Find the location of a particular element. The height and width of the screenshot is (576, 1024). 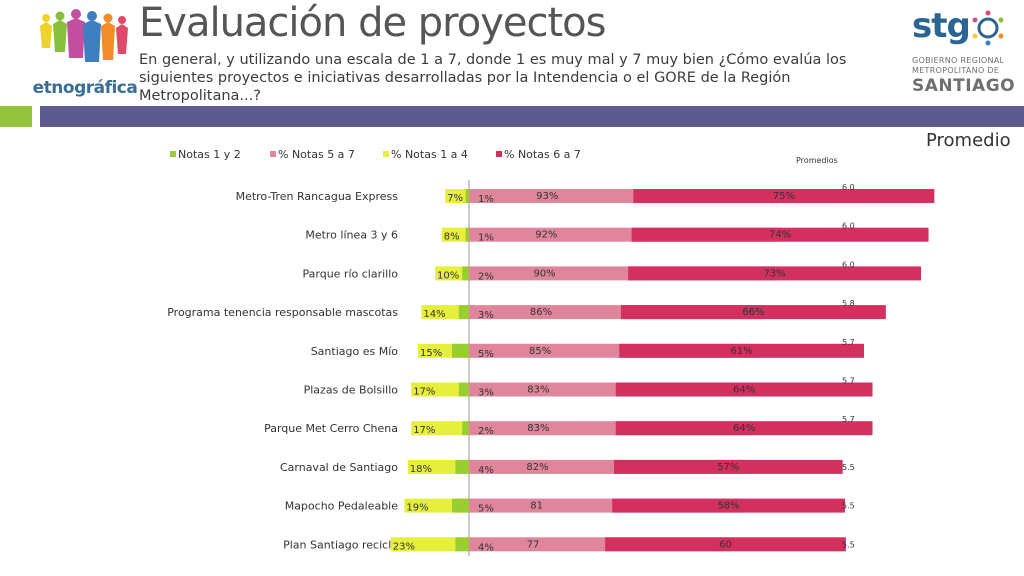

star-burst-icon is located at coordinates (988, 28).